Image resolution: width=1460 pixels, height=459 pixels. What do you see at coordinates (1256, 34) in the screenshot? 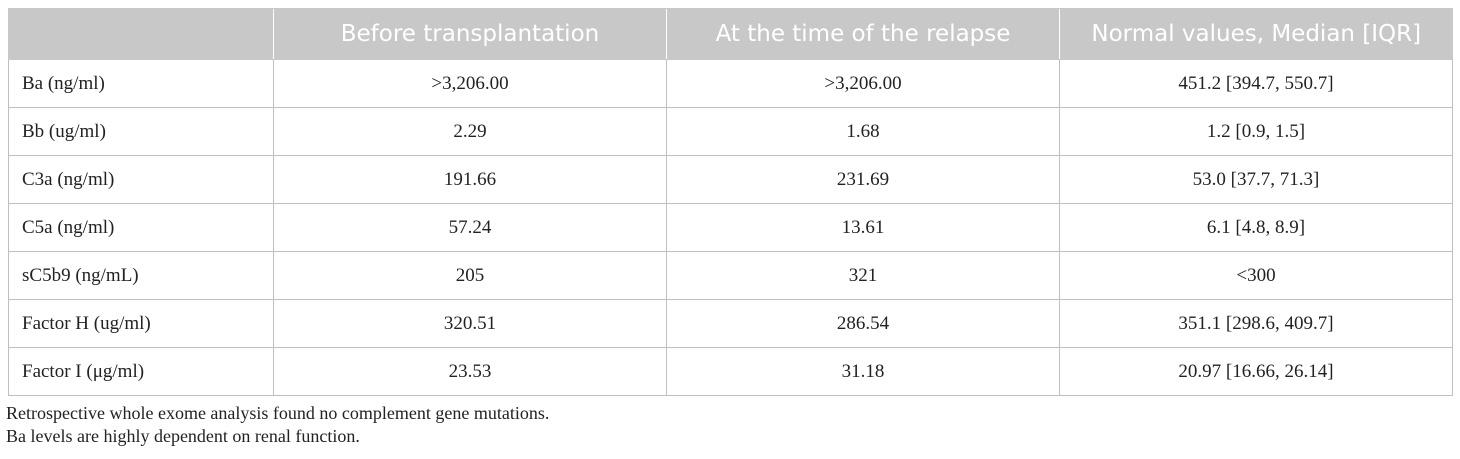
I see `header-cell-normal-values: Normal values, Median [IQR]` at bounding box center [1256, 34].